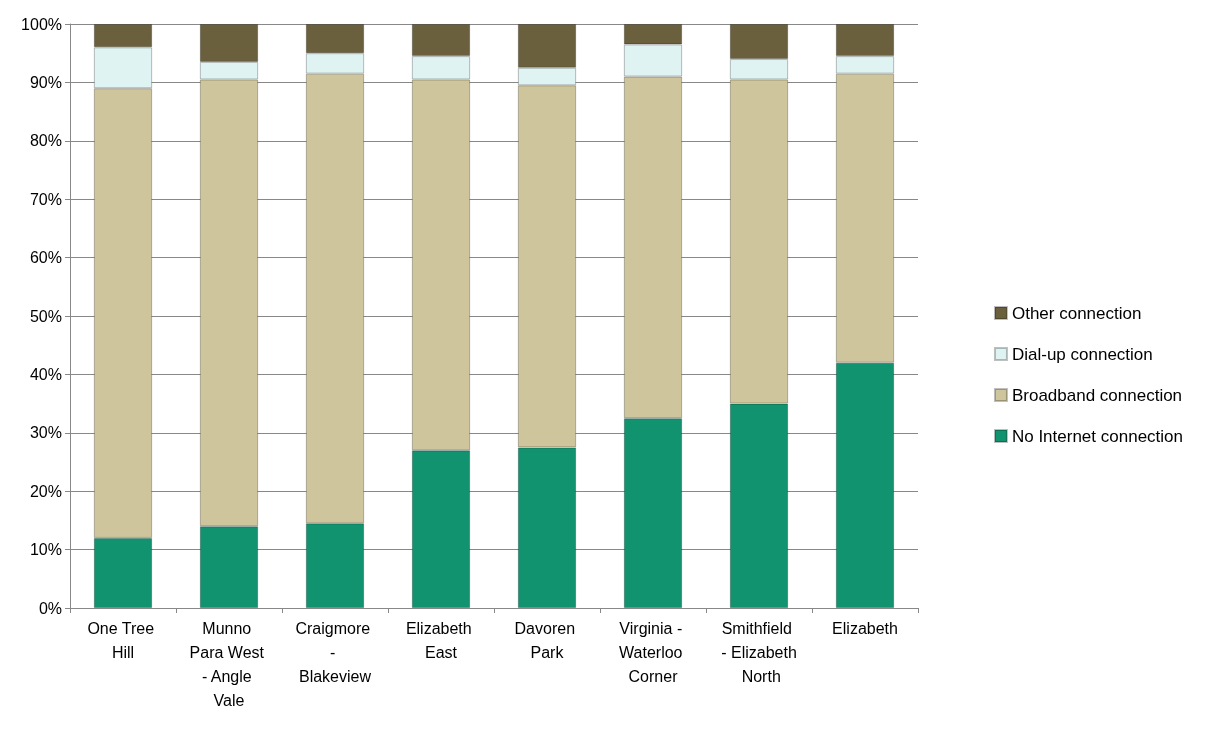  I want to click on y-tick-label: 10%, so click(45, 550).